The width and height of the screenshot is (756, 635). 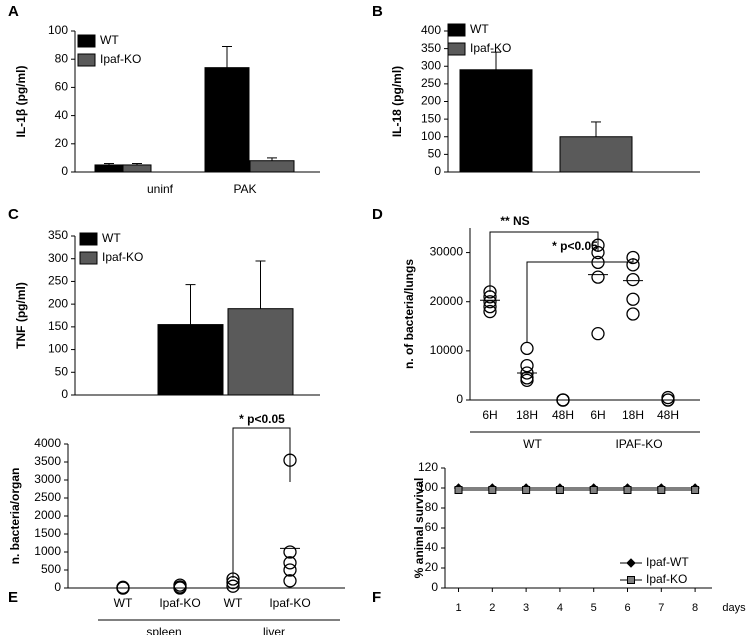 I want to click on y-axis-title: n. of bacteria/lungs, so click(x=409, y=314).